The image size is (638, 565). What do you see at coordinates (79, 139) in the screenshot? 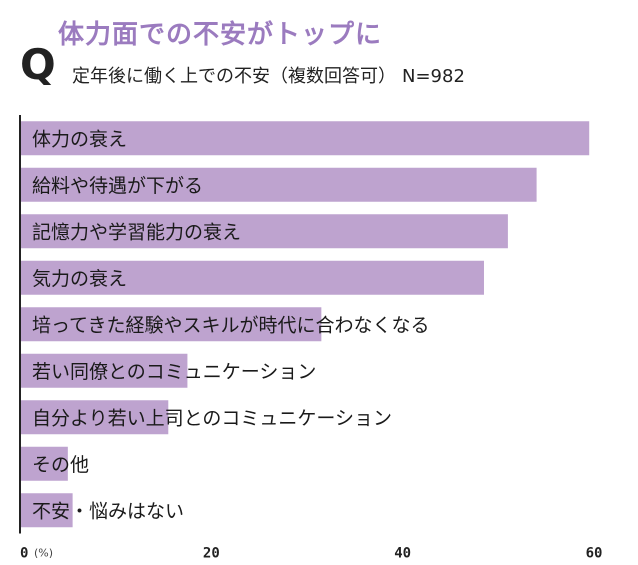
I see `bar-label: 体力の衰え` at bounding box center [79, 139].